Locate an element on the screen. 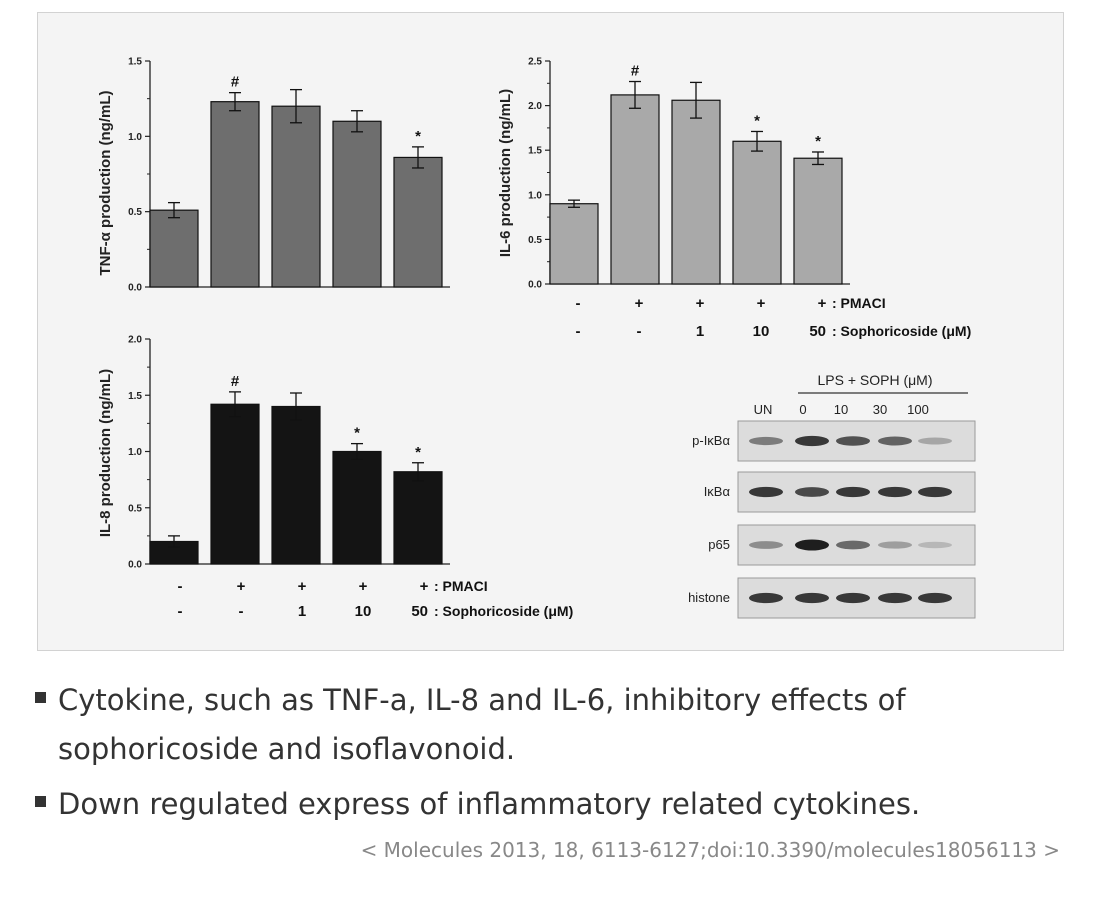  blot-lane-label: 10 is located at coordinates (841, 409).